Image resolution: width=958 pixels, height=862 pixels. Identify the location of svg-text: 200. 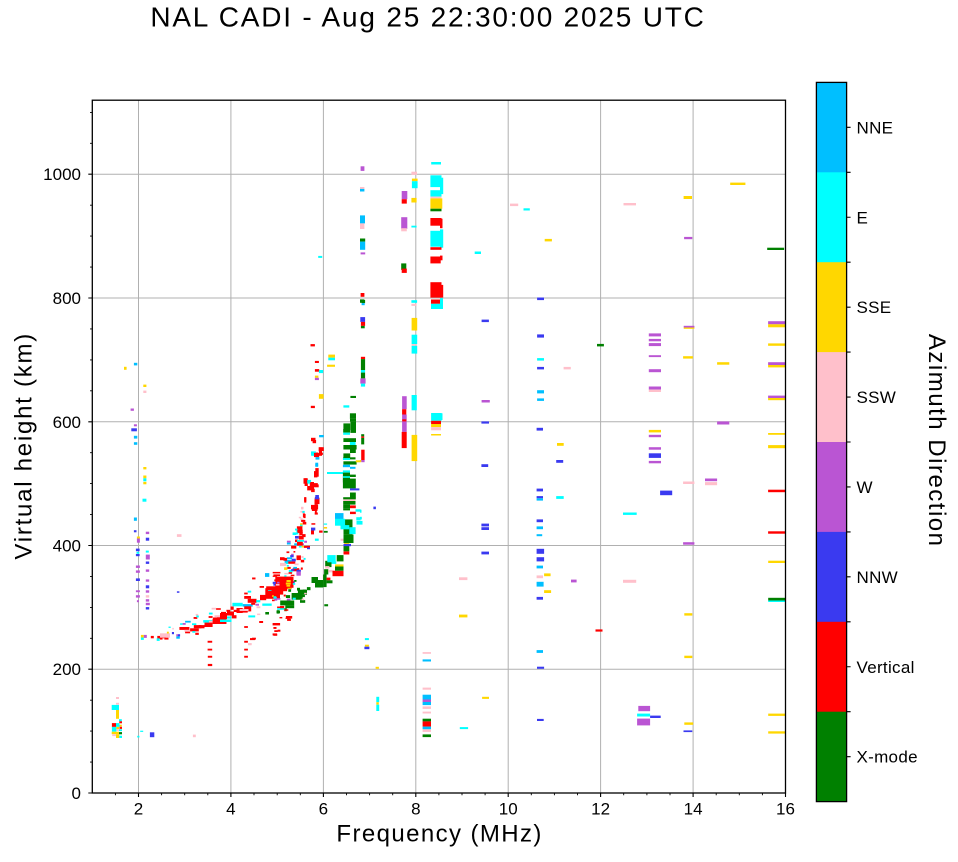
(67, 669).